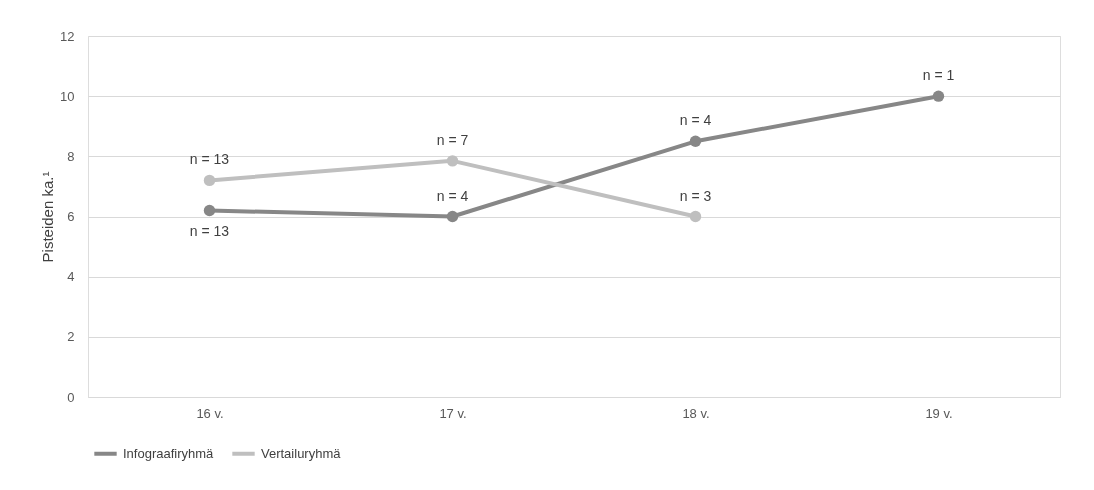  Describe the element at coordinates (453, 413) in the screenshot. I see `x-tick-label: 17 v.` at that location.